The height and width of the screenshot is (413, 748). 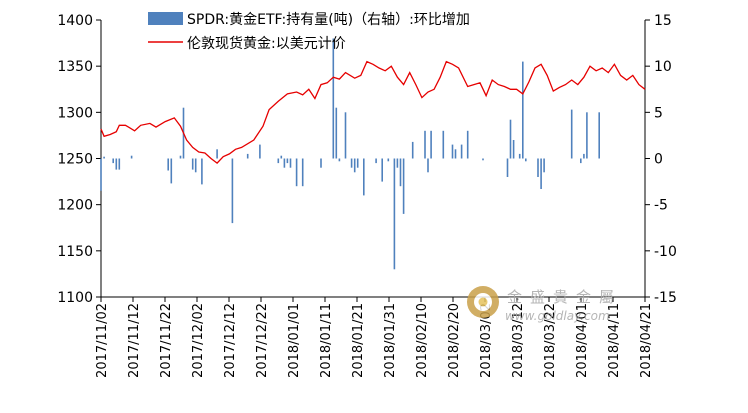 What do you see at coordinates (75, 298) in the screenshot?
I see `y-left-tick-label: 1100` at bounding box center [75, 298].